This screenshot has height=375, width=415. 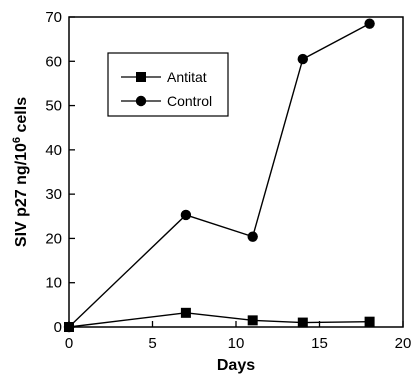 What do you see at coordinates (53, 150) in the screenshot?
I see `y-tick-label: 40` at bounding box center [53, 150].